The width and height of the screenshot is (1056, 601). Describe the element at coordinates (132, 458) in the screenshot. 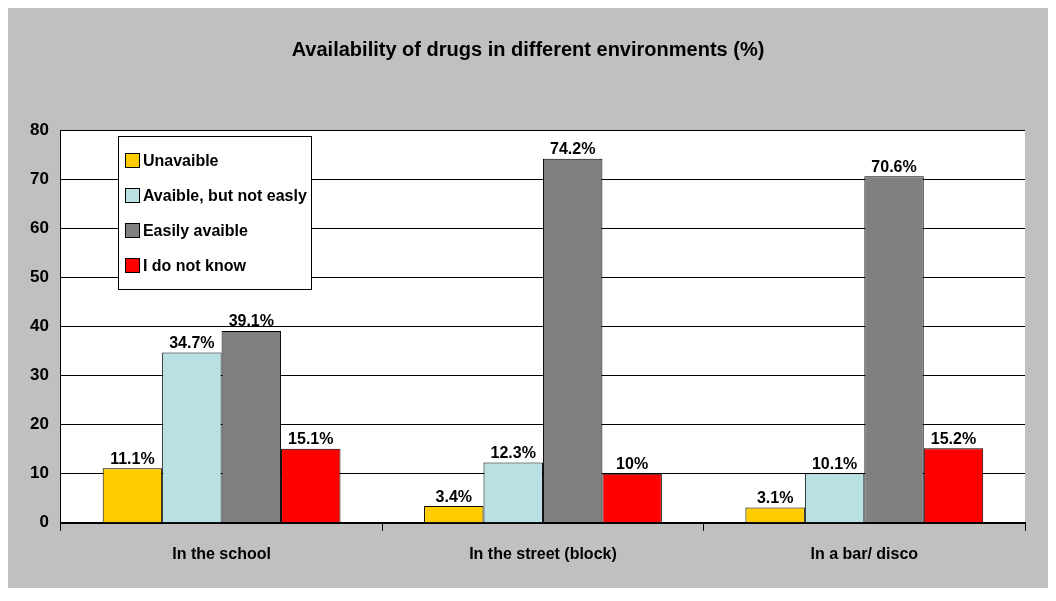

I see `data-label: 11.1%` at that location.